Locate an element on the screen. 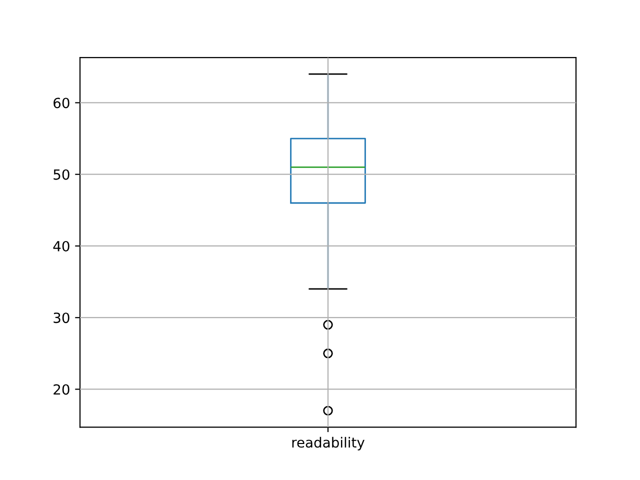 This screenshot has width=640, height=480. y-tick-label: 30 is located at coordinates (62, 318).